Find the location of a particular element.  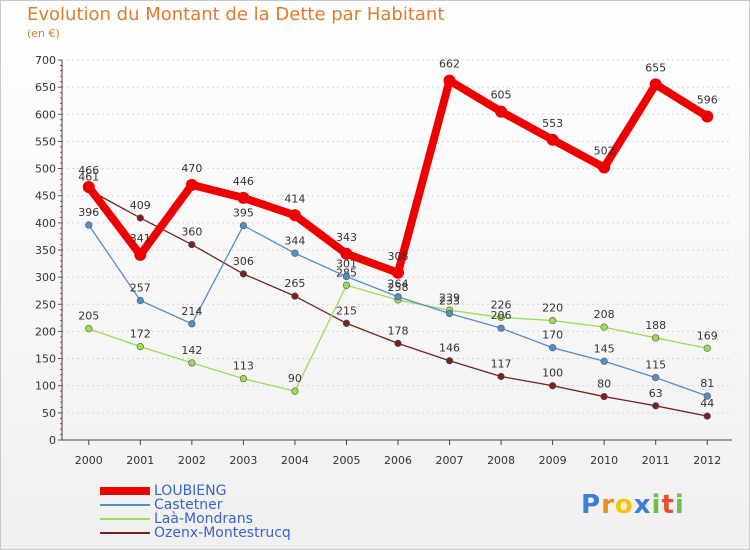

legend-swatch-loubieng is located at coordinates (125, 491).